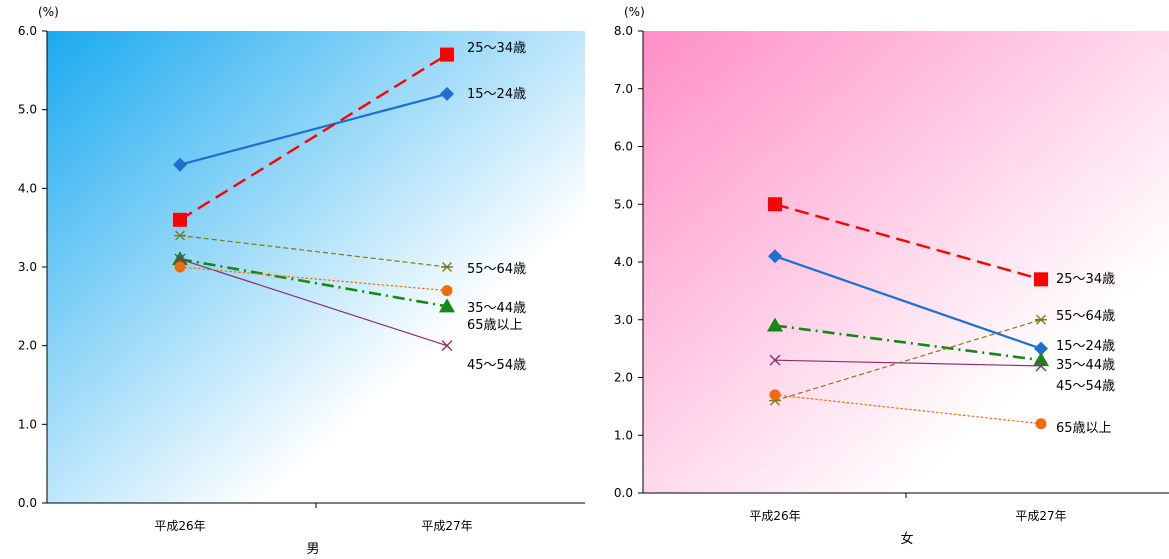  Describe the element at coordinates (906, 539) in the screenshot. I see `x-axis-label: 女` at that location.